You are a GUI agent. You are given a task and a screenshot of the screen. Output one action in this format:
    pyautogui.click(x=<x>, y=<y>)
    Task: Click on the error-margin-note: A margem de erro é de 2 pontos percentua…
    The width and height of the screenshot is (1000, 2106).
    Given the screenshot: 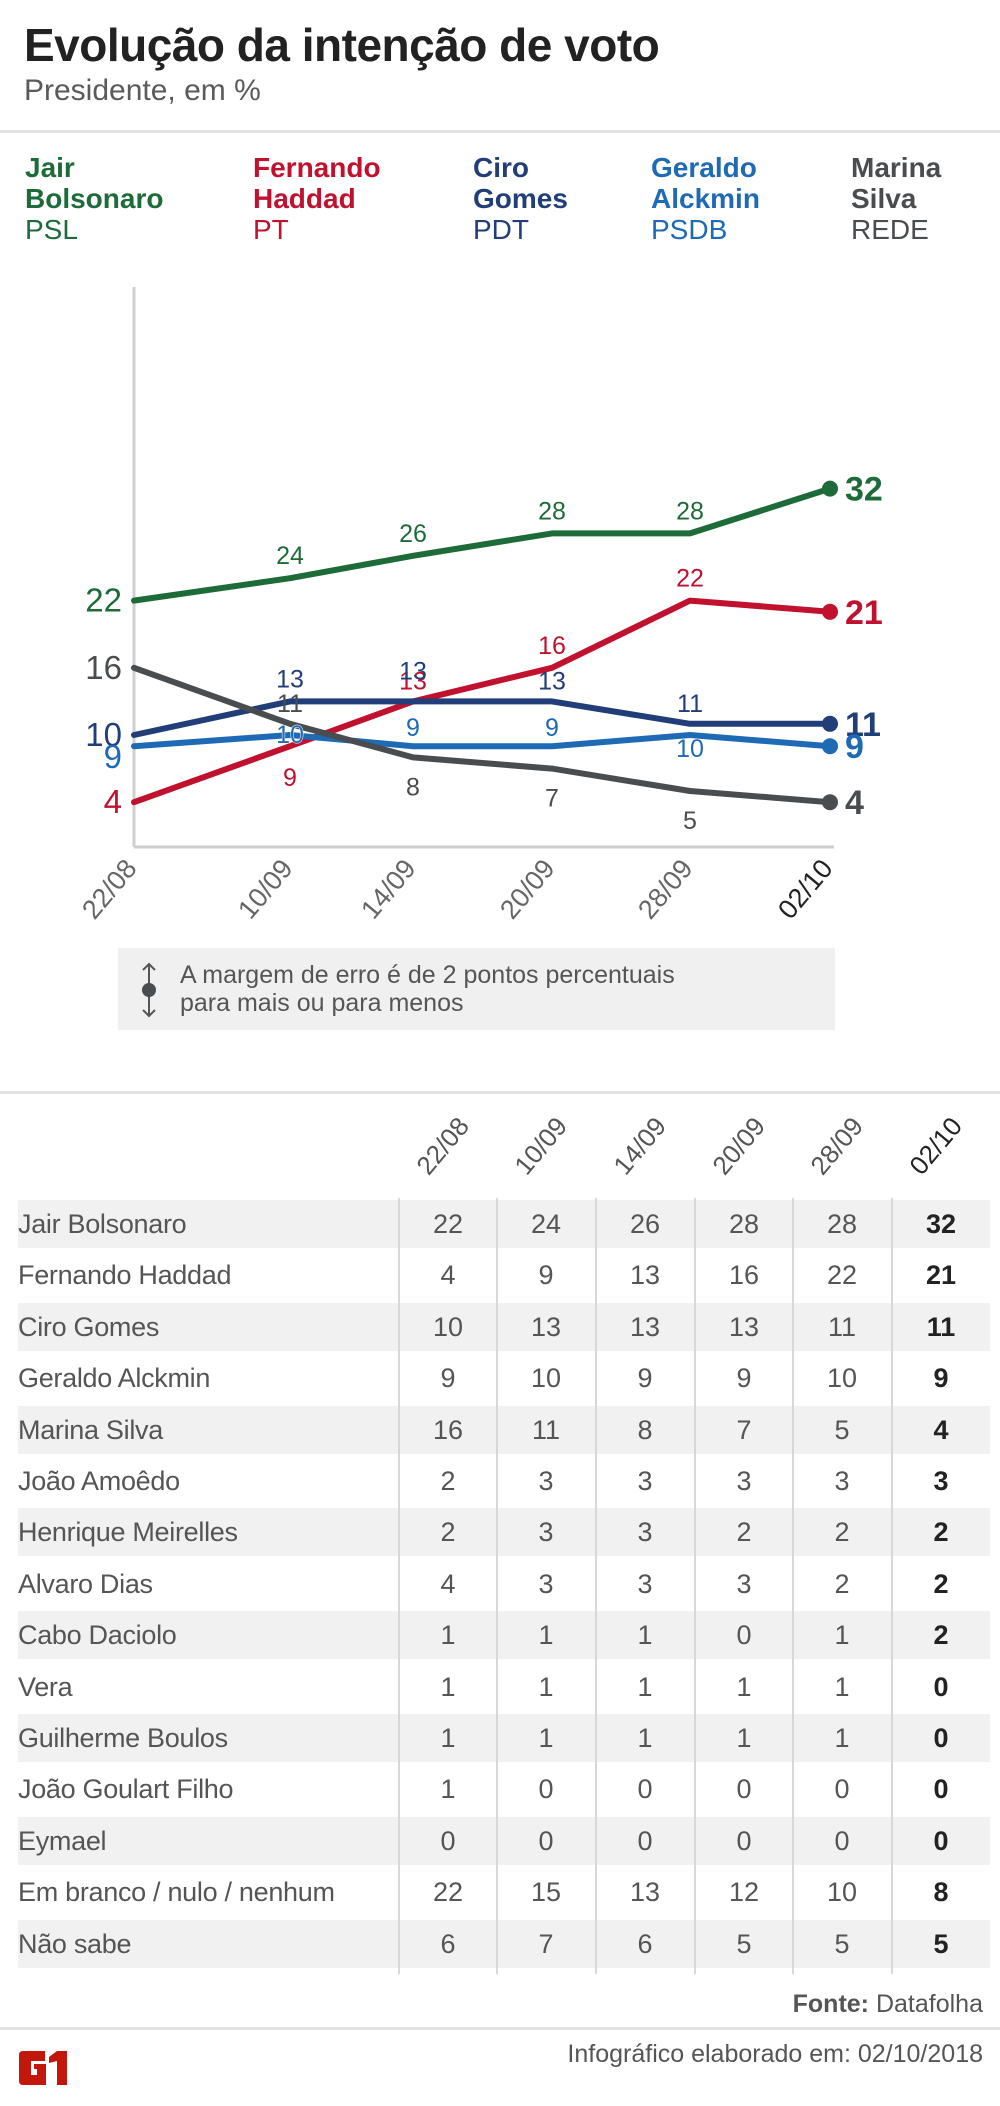 What is the action you would take?
    pyautogui.click(x=476, y=989)
    